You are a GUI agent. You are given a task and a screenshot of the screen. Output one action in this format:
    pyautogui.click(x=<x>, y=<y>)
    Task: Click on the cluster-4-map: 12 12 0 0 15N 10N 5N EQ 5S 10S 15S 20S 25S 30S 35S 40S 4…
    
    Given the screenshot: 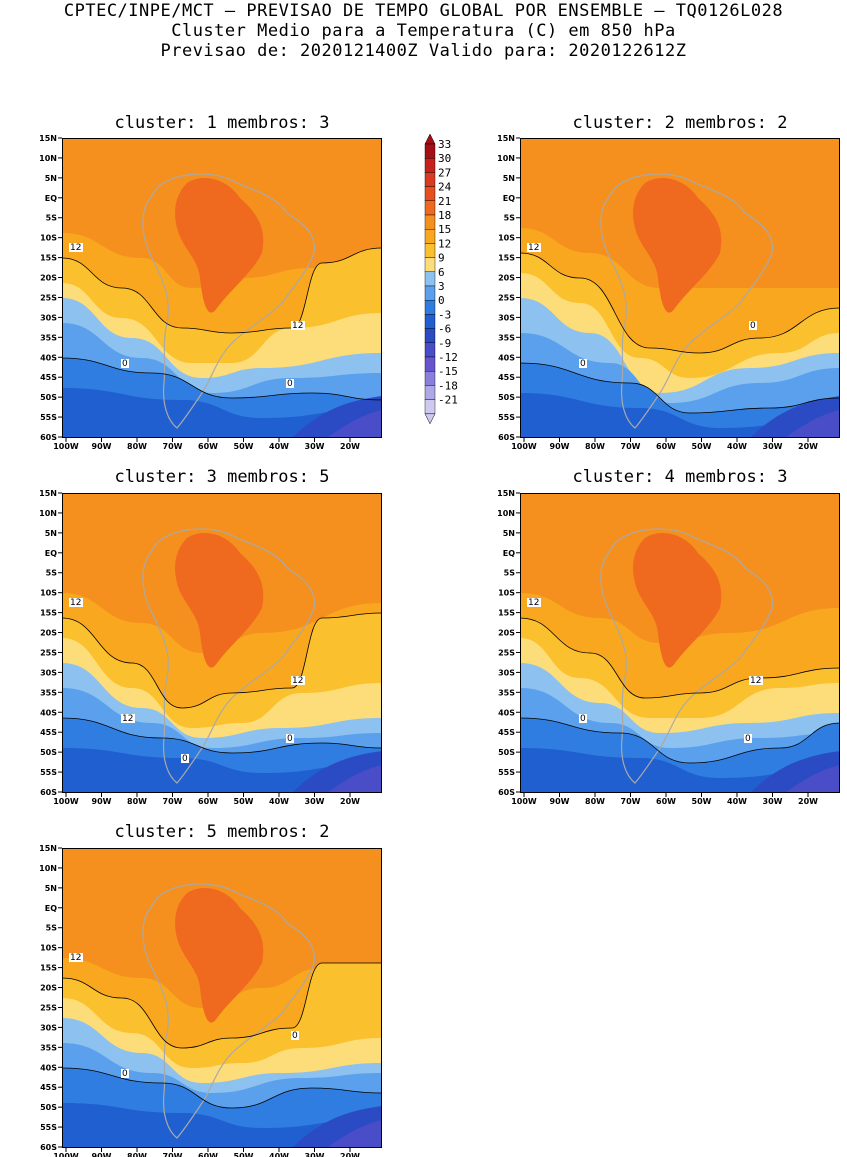 What is the action you would take?
    pyautogui.click(x=669, y=647)
    